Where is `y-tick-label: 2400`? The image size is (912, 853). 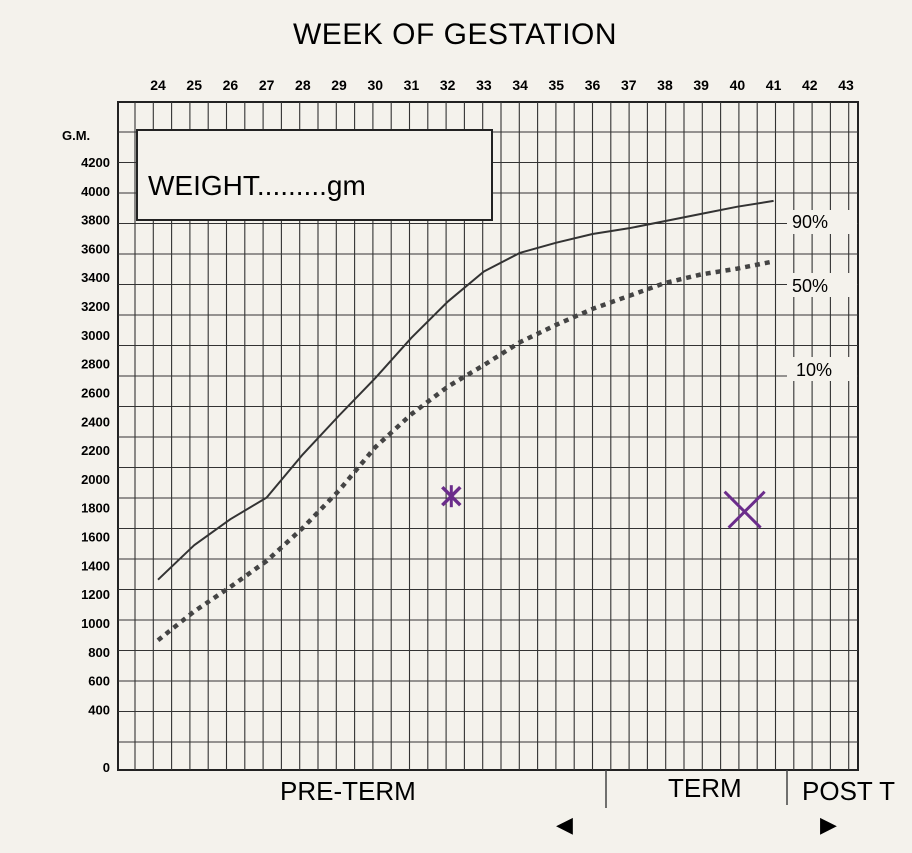 y-tick-label: 2400 is located at coordinates (95, 421).